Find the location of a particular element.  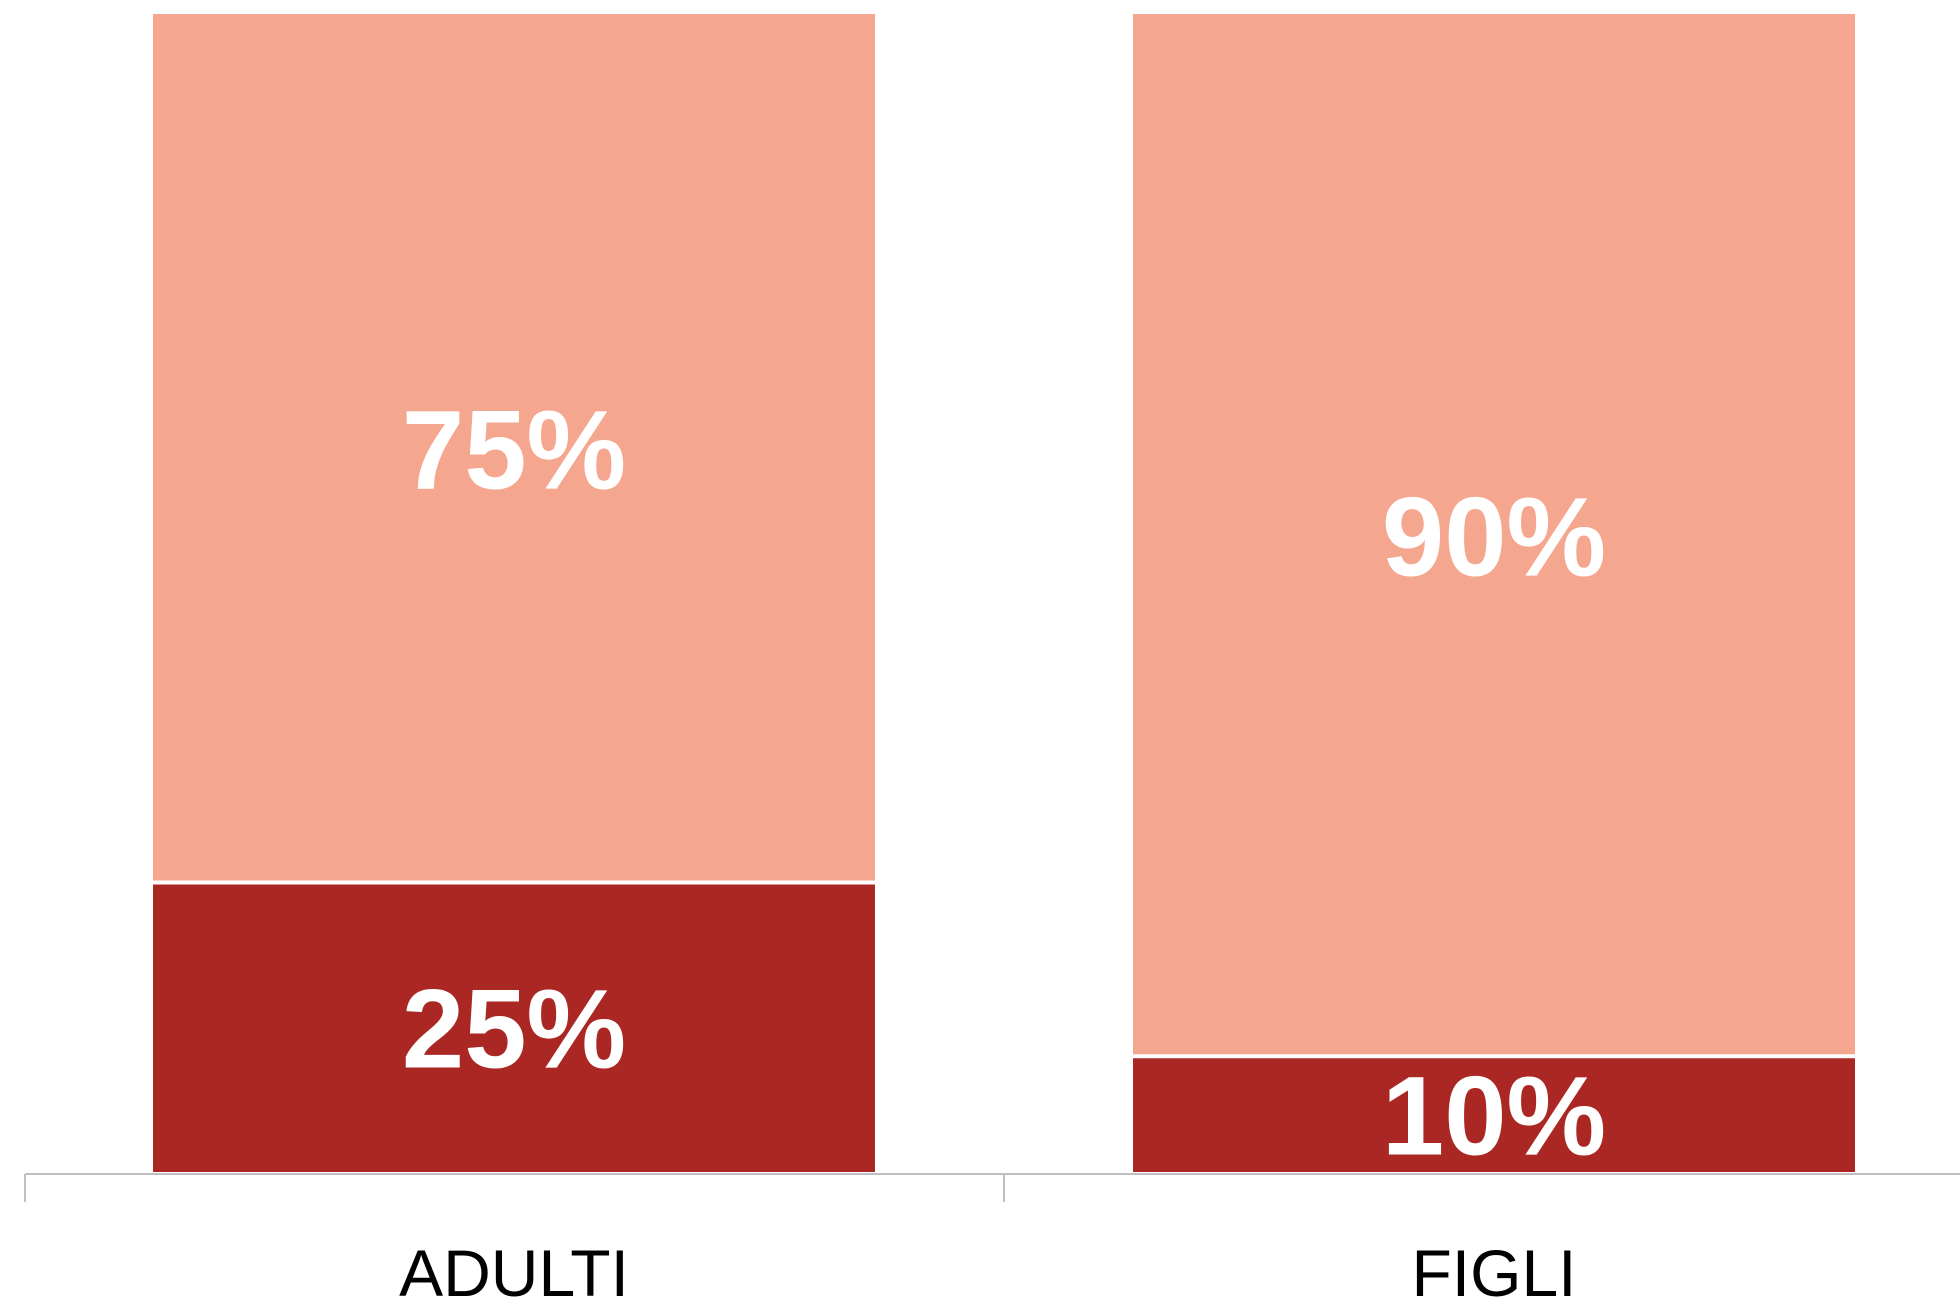

data-label-figli-0: 10% is located at coordinates (1494, 1115).